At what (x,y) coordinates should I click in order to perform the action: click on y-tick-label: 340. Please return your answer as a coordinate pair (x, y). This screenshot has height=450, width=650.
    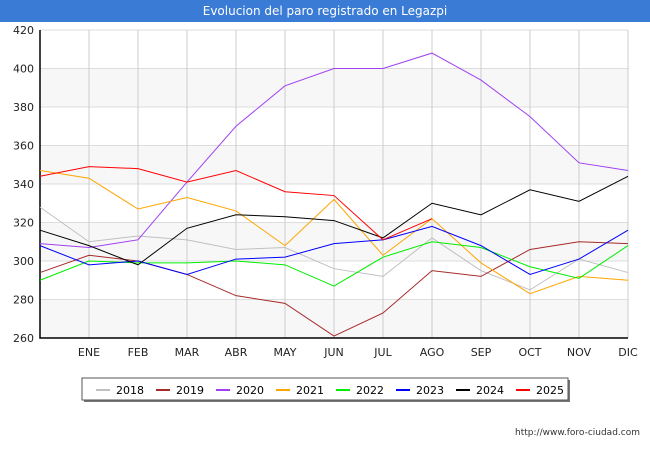
    Looking at the image, I should click on (23, 184).